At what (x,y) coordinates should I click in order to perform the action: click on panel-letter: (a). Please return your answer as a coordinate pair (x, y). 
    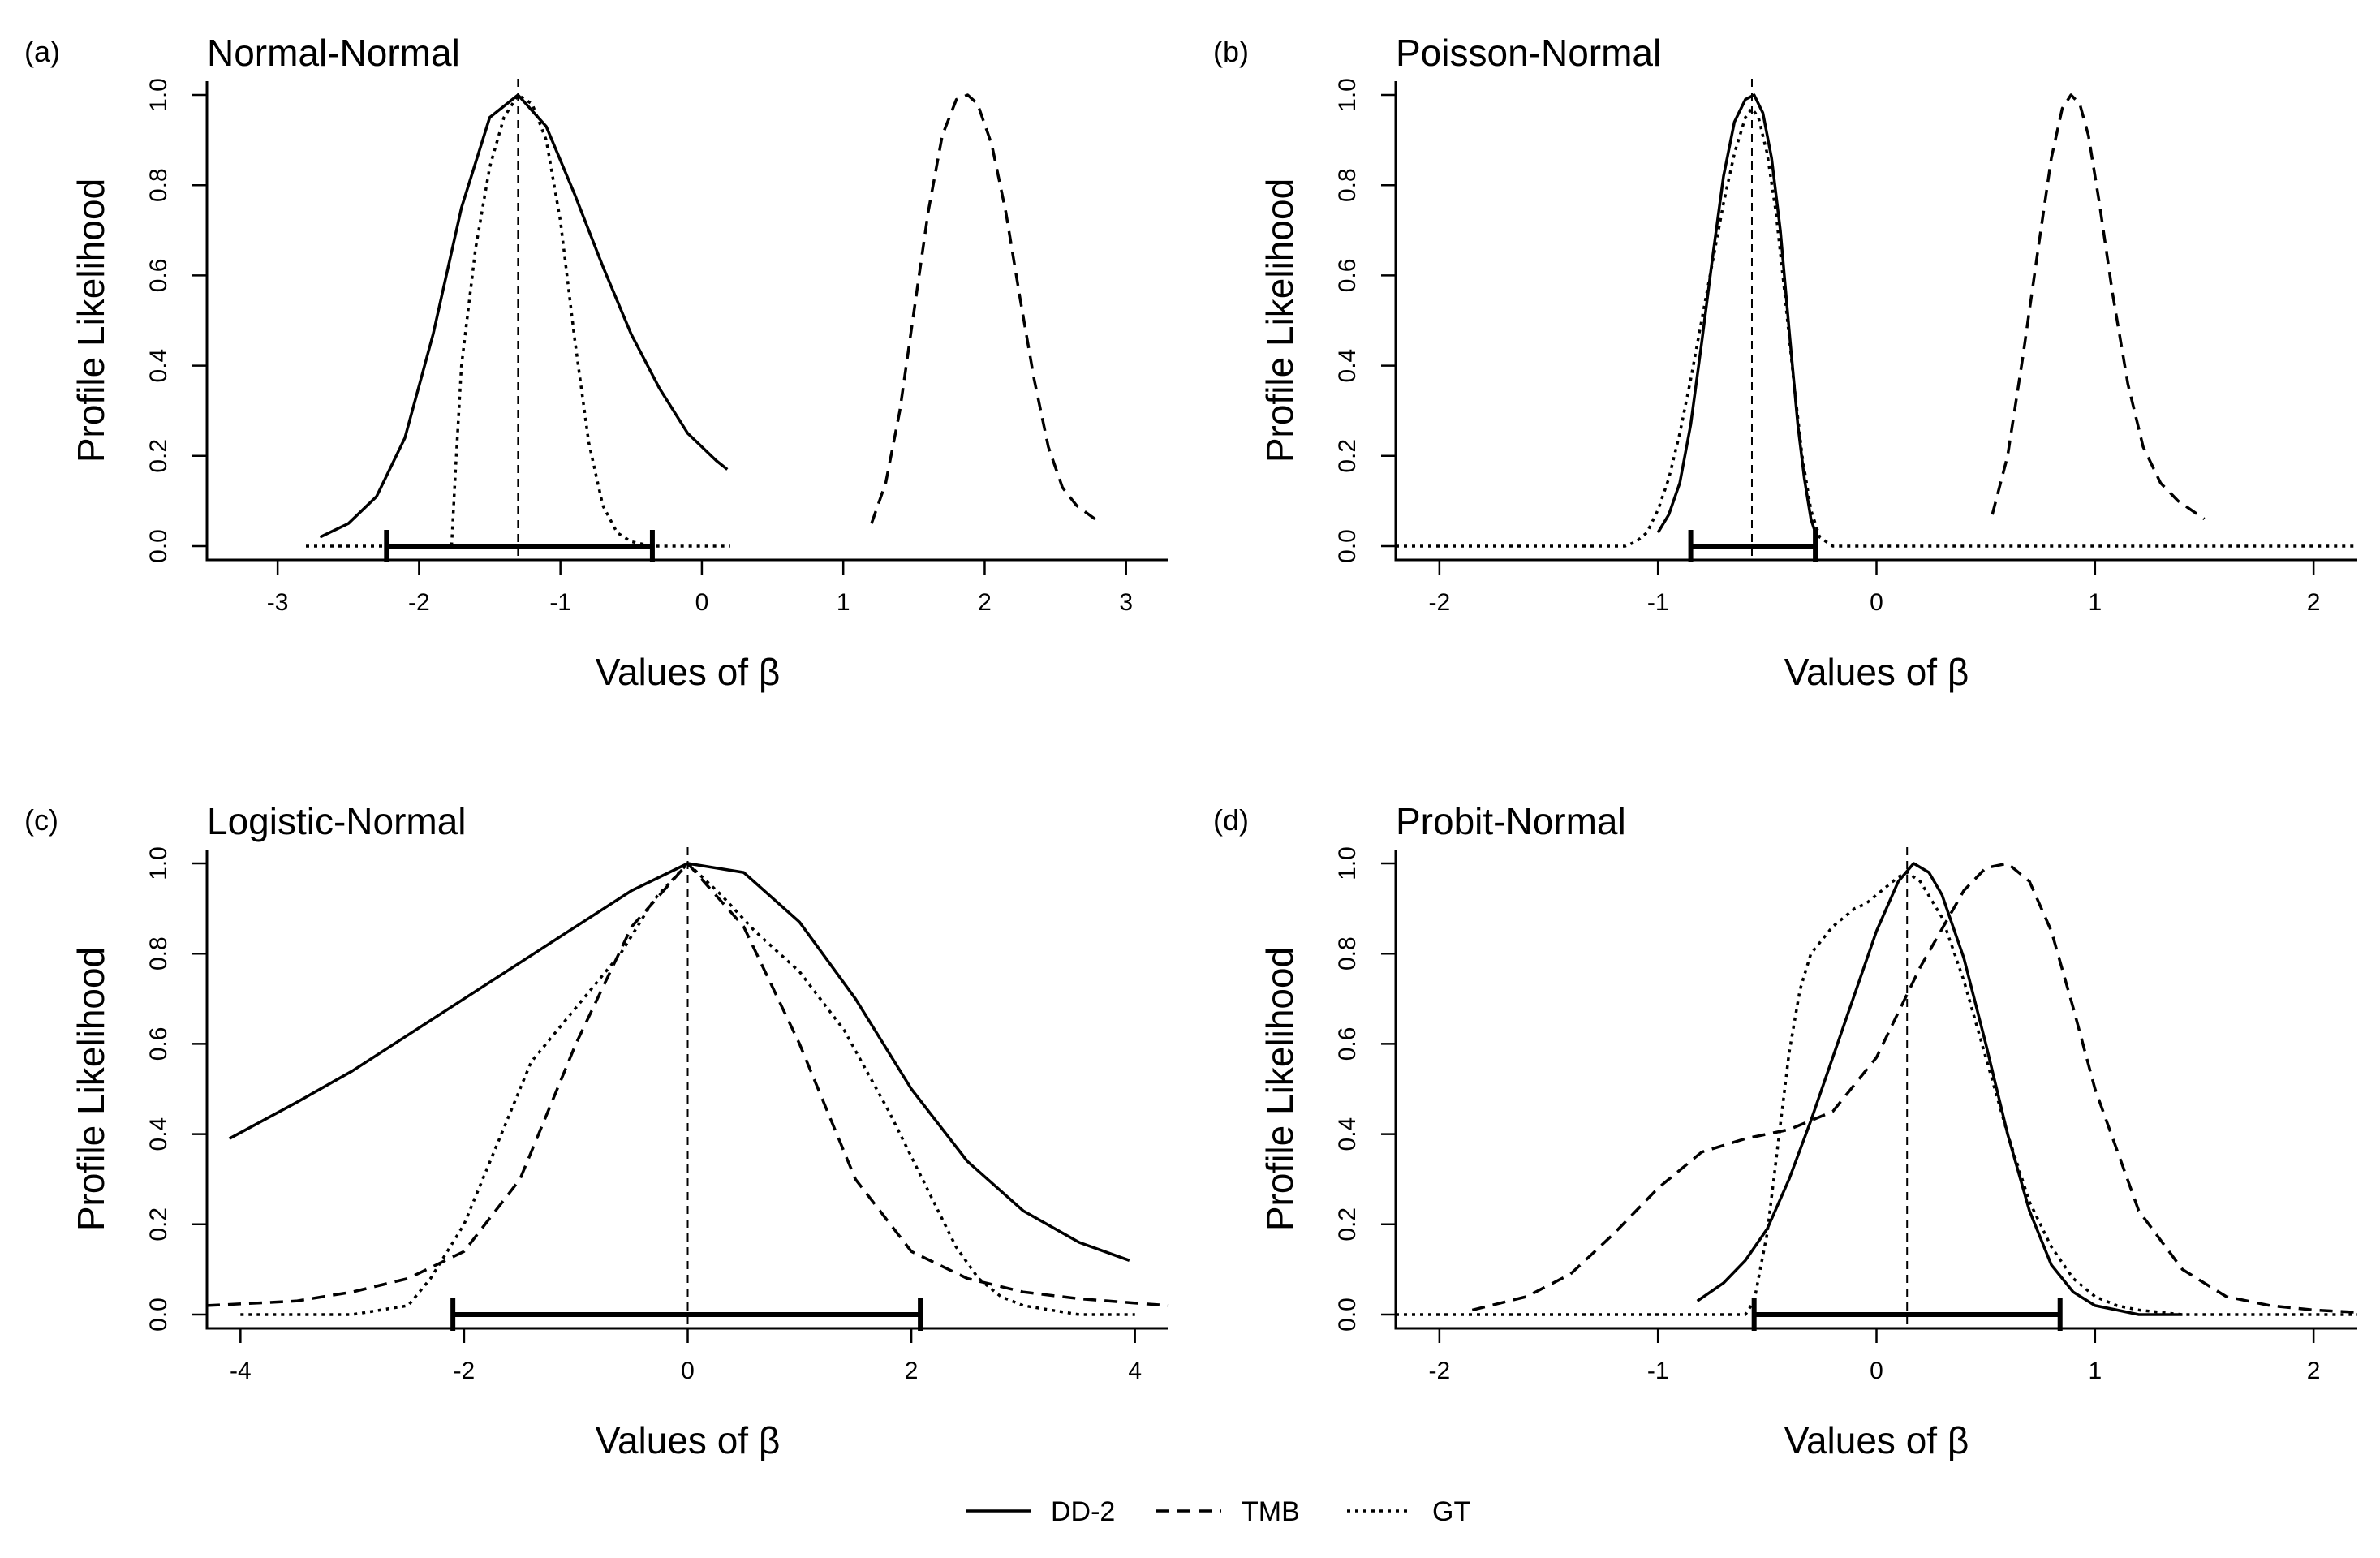
    Looking at the image, I should click on (42, 51).